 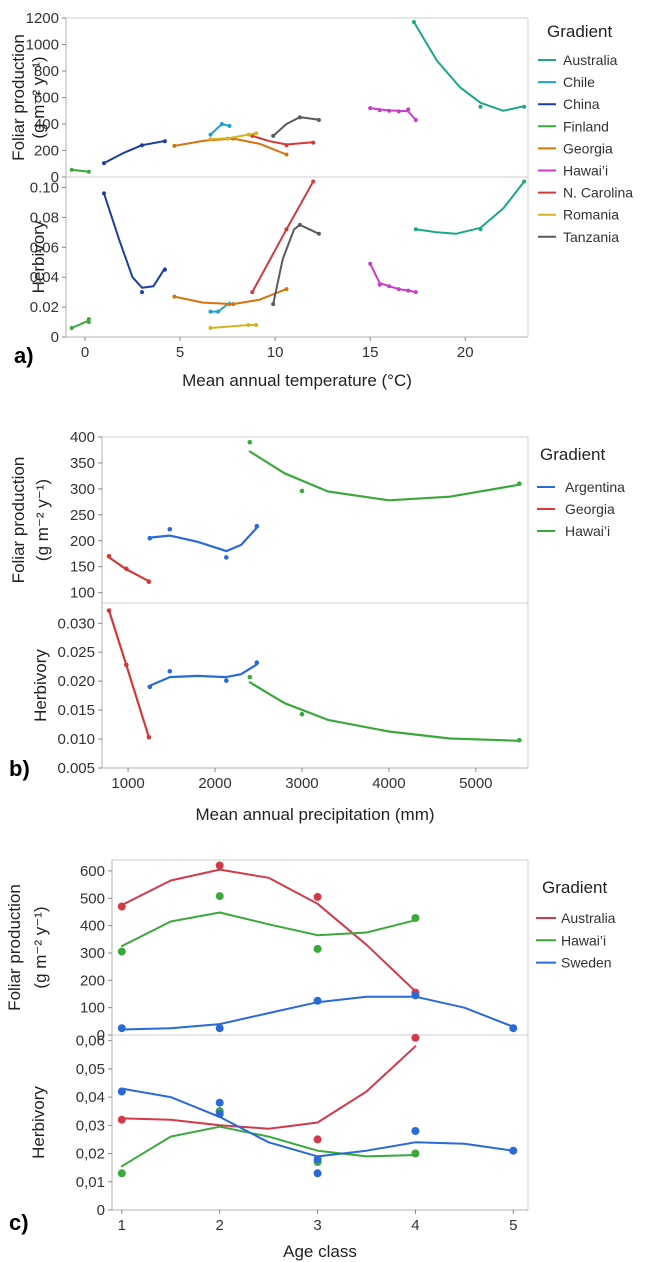 What do you see at coordinates (566, 82) in the screenshot?
I see `legend-item: Chile` at bounding box center [566, 82].